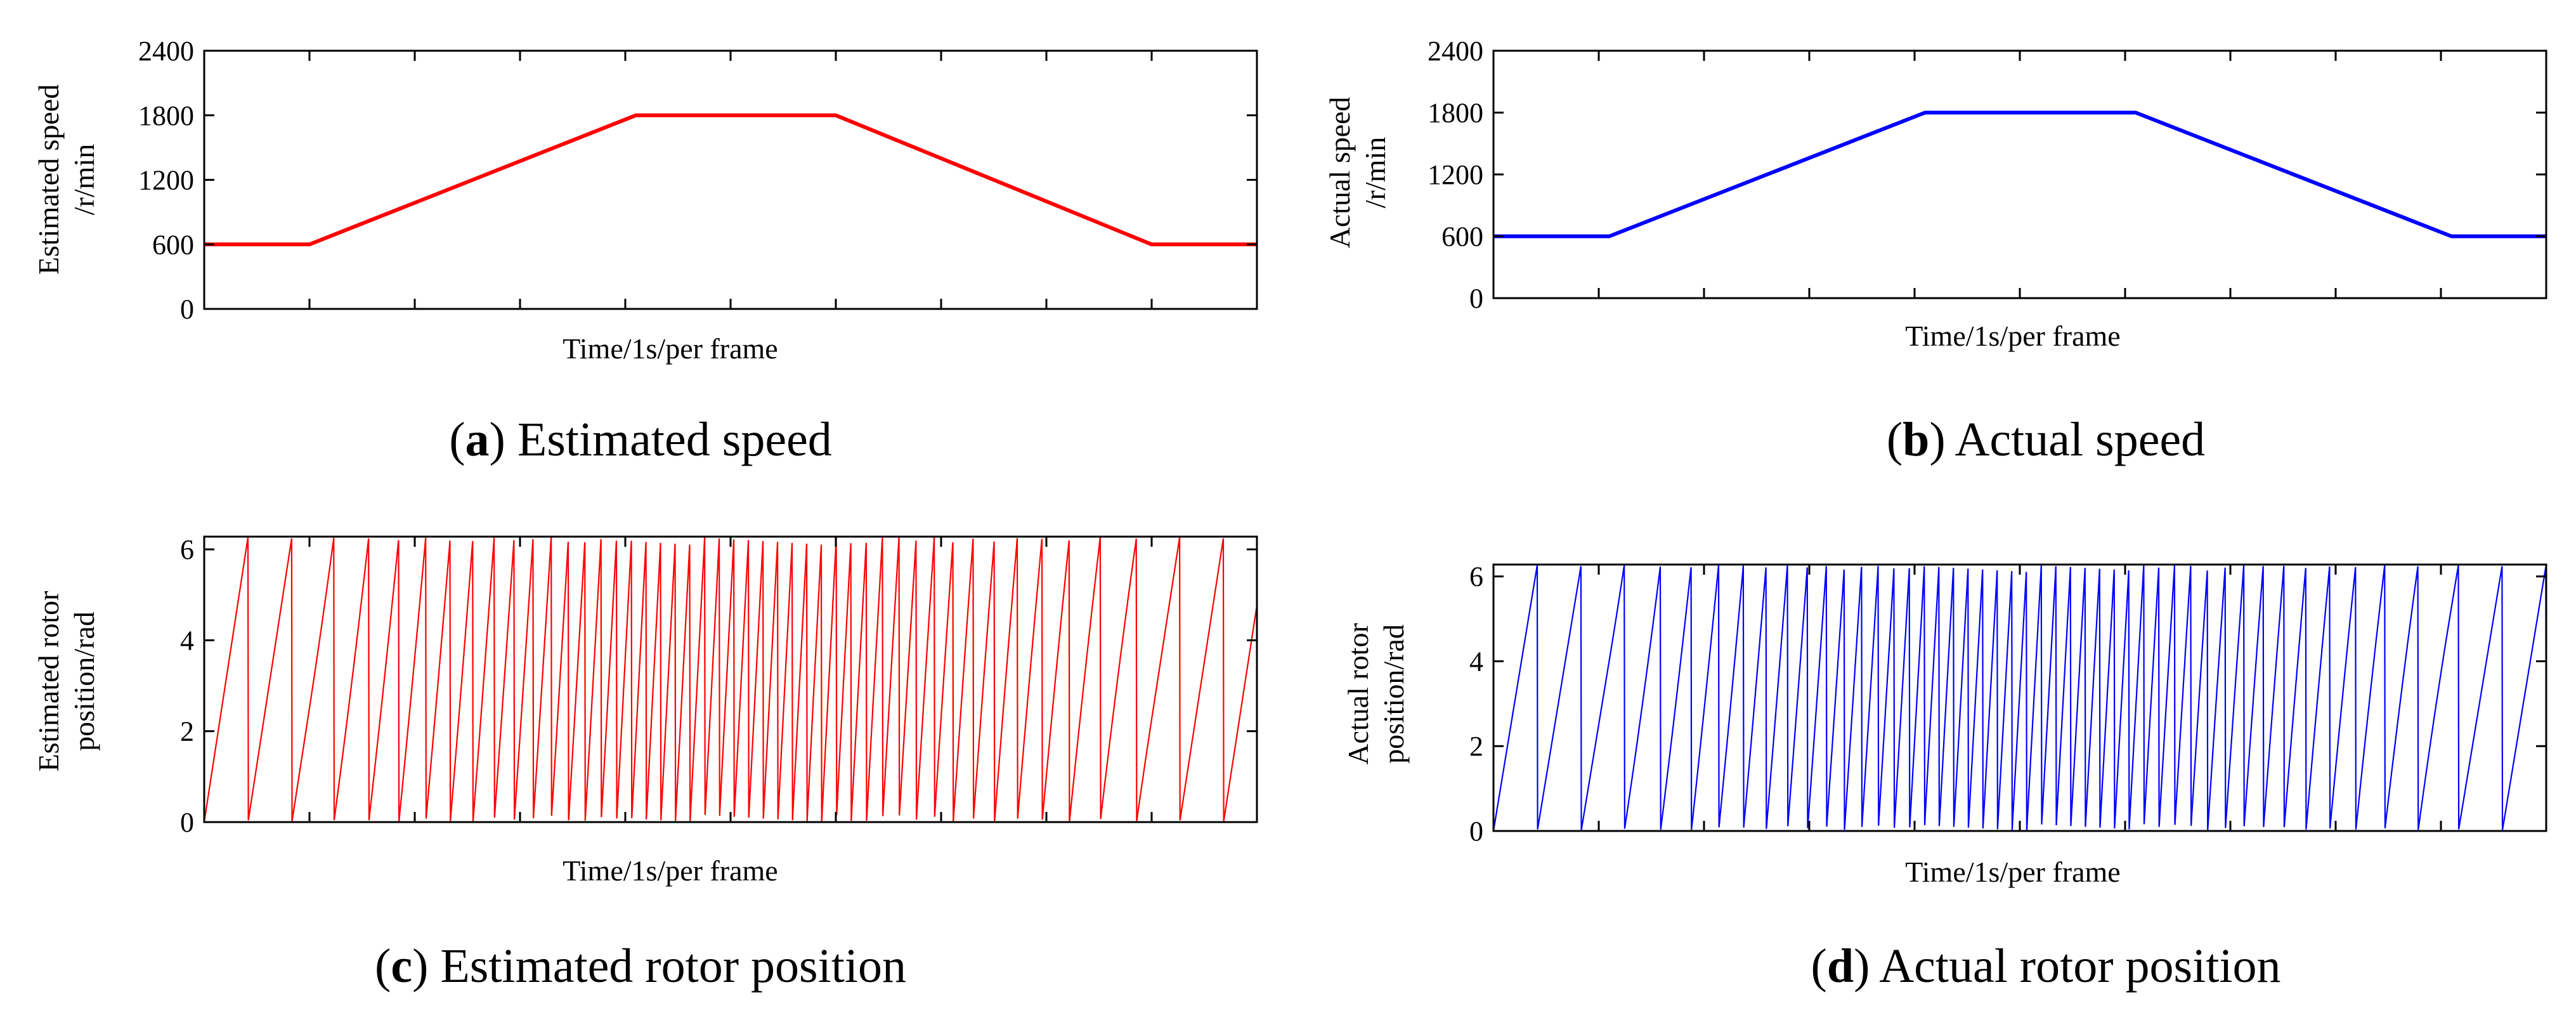  Describe the element at coordinates (402, 966) in the screenshot. I see `panel-c-caption-letter: c` at that location.